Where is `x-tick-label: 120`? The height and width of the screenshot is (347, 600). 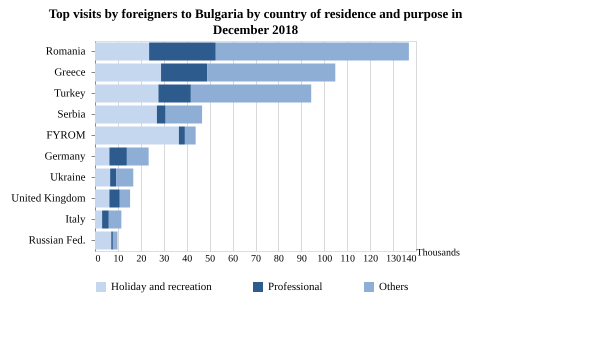
x-tick-label: 120 is located at coordinates (370, 259).